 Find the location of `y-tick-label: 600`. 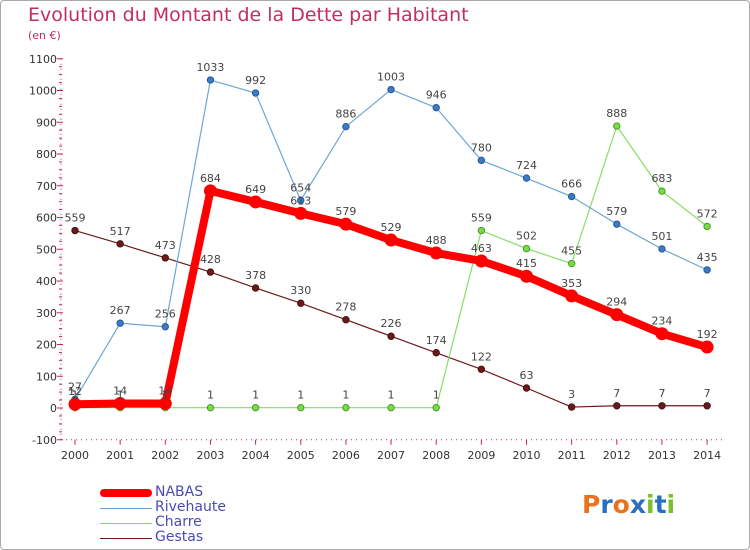

y-tick-label: 600 is located at coordinates (46, 218).